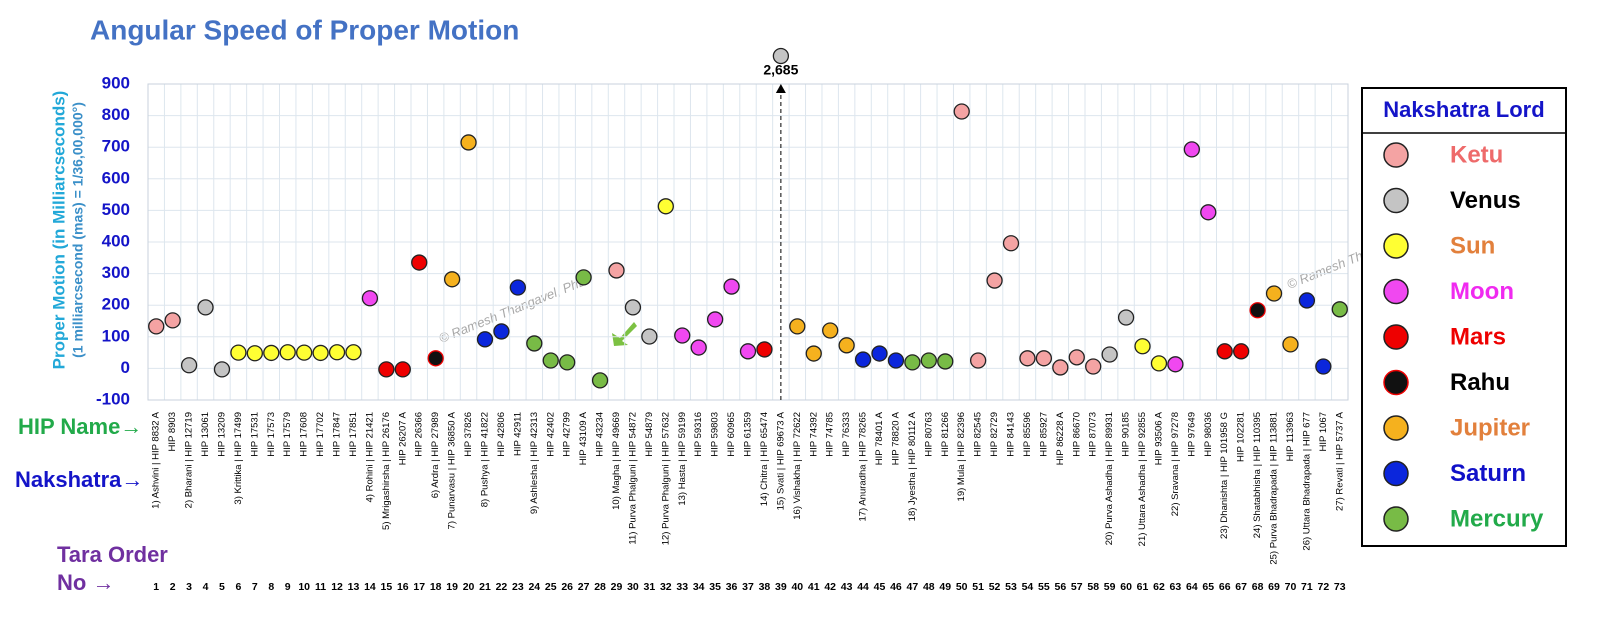  I want to click on tara-number: 5, so click(222, 587).